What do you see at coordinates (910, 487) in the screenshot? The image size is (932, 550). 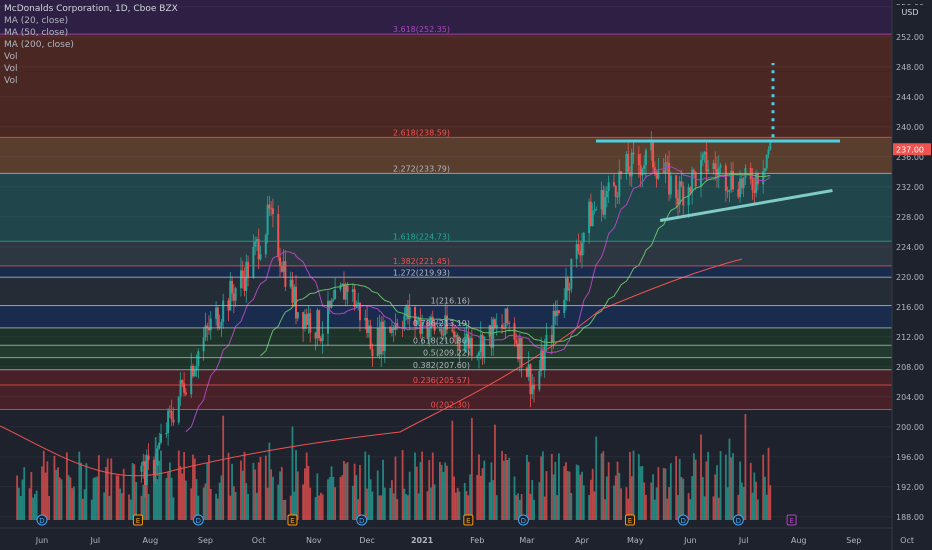 I see `y-tick-label: 192.00` at bounding box center [910, 487].